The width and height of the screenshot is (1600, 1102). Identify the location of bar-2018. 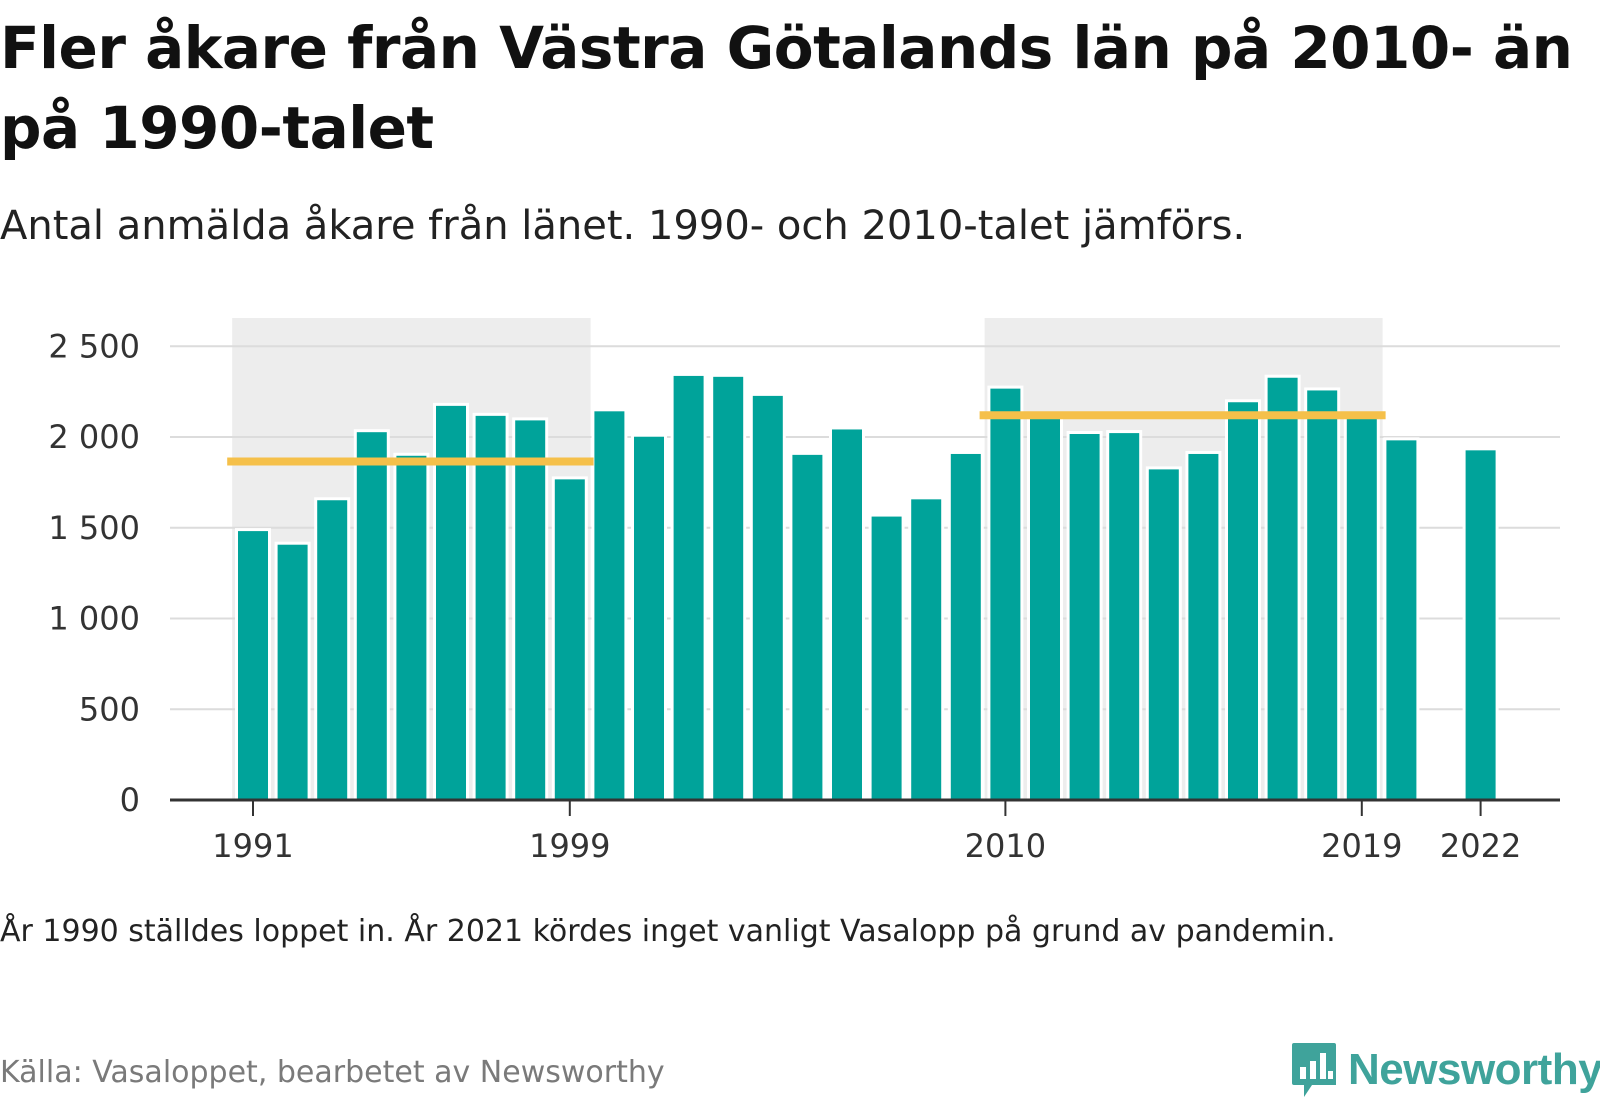
(1322, 594).